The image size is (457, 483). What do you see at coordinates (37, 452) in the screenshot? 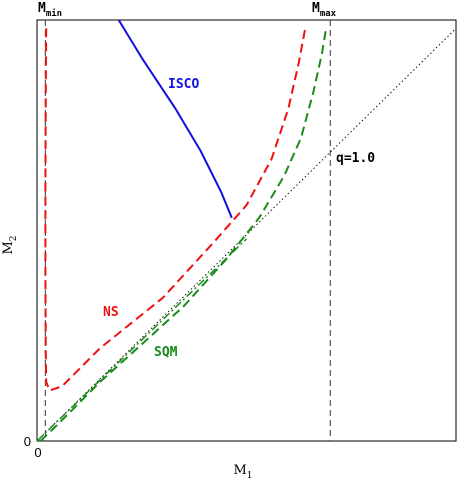
I see `x-tick-label: 0` at bounding box center [37, 452].